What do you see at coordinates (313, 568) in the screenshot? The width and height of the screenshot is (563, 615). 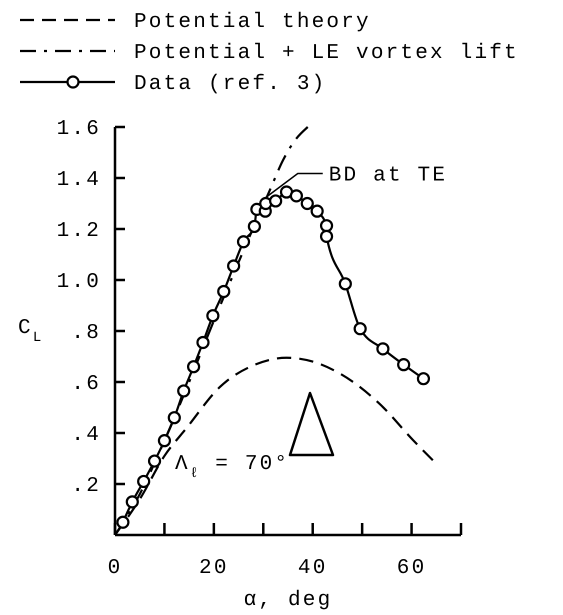 I see `x-tick-label: 40` at bounding box center [313, 568].